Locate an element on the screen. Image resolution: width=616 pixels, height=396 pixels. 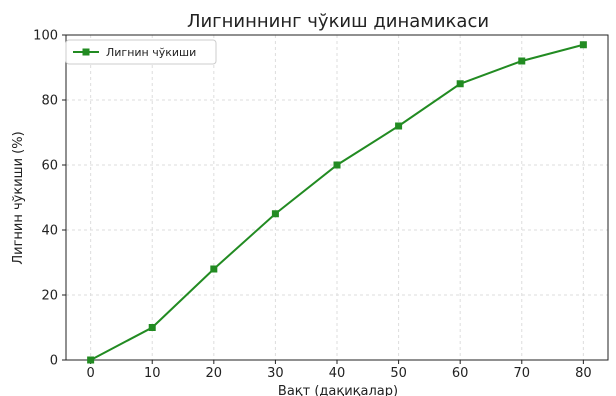
y-tick-label: 40 is located at coordinates (49, 231).